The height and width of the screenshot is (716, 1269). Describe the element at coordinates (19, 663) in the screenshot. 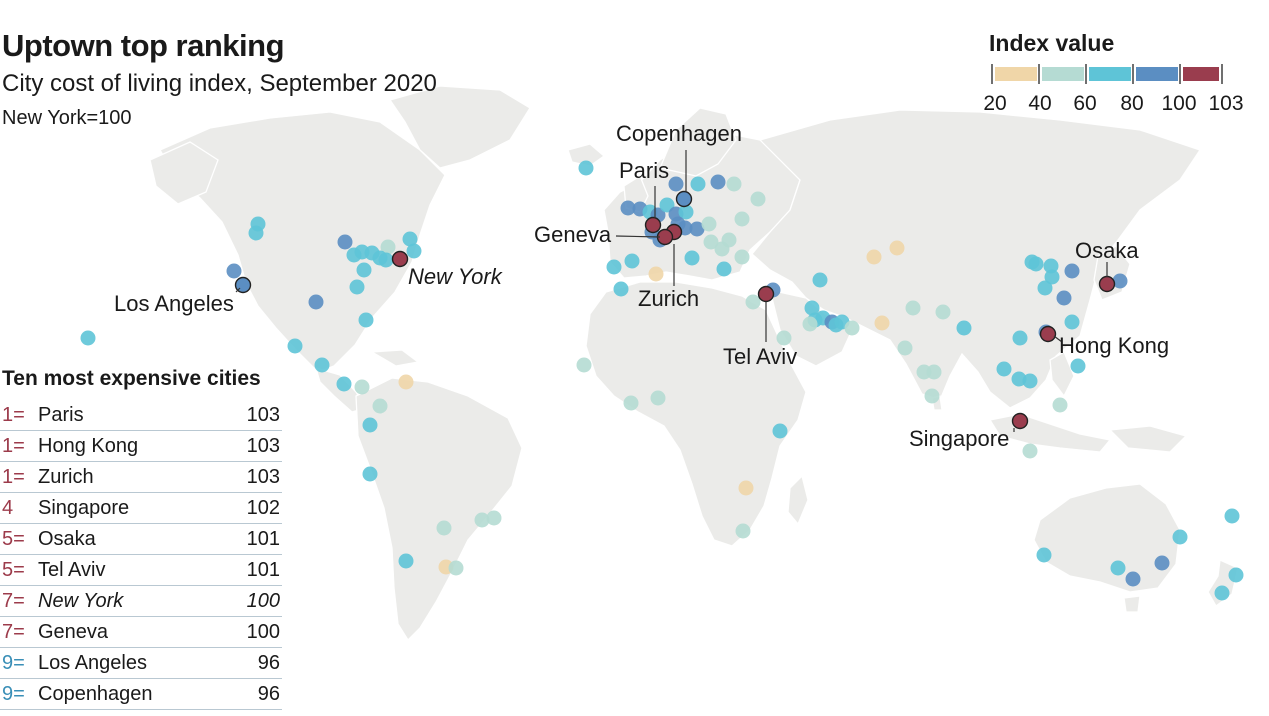

I see `rank-cell: 9=` at that location.